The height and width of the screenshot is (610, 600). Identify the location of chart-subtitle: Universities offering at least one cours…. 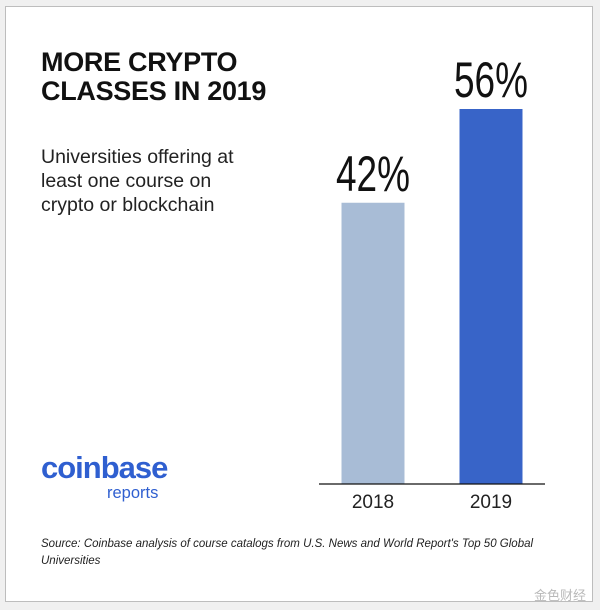
(137, 181).